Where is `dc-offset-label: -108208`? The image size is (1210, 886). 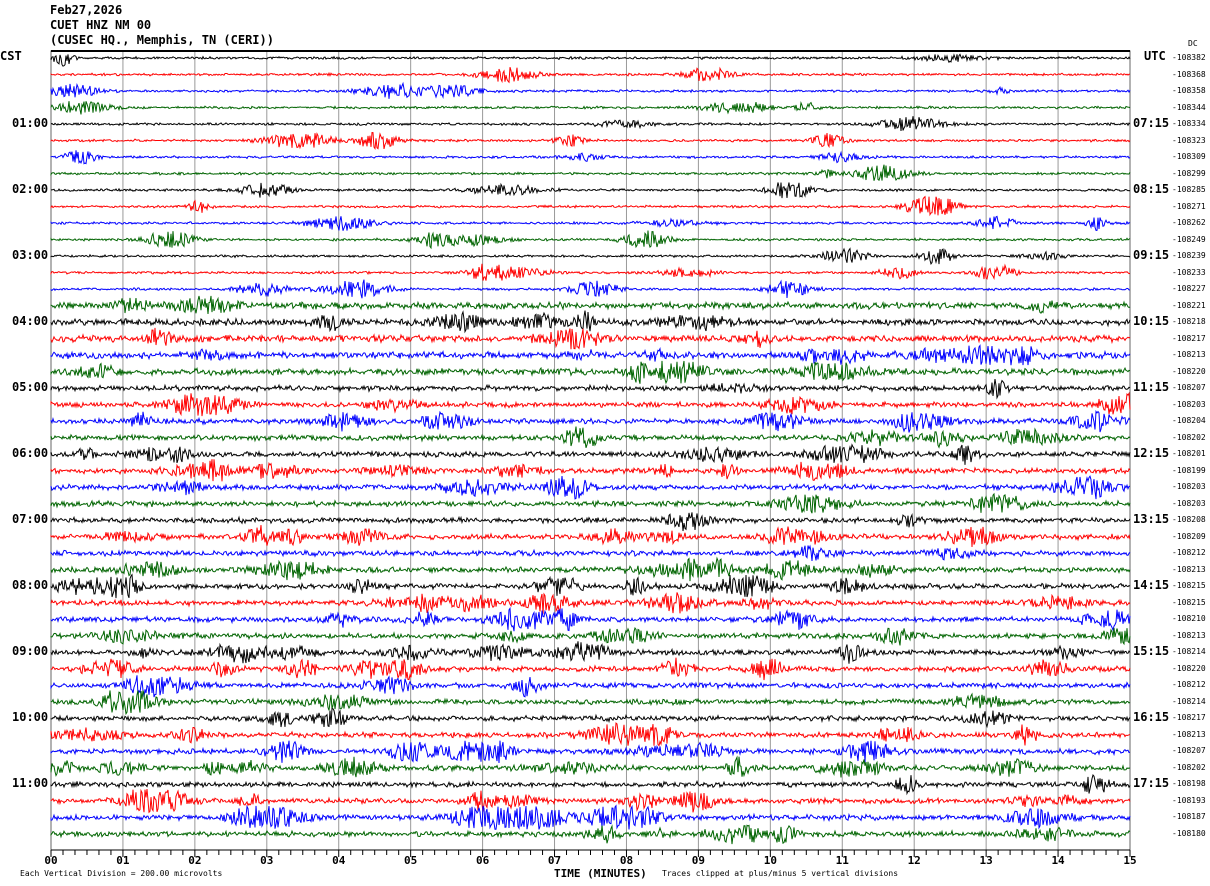 dc-offset-label: -108208 is located at coordinates (1189, 520).